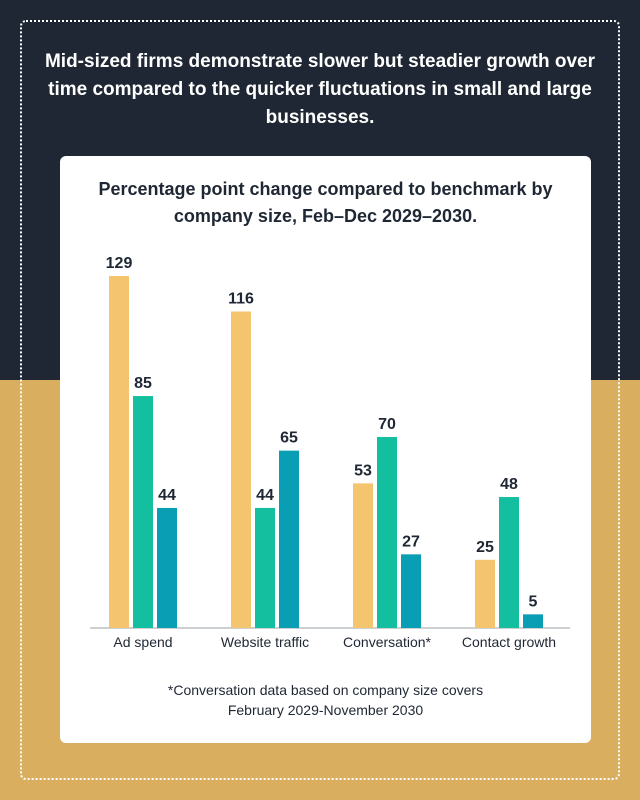 This screenshot has width=640, height=800. What do you see at coordinates (167, 495) in the screenshot?
I see `data-label-ad-spend-series-3: 44` at bounding box center [167, 495].